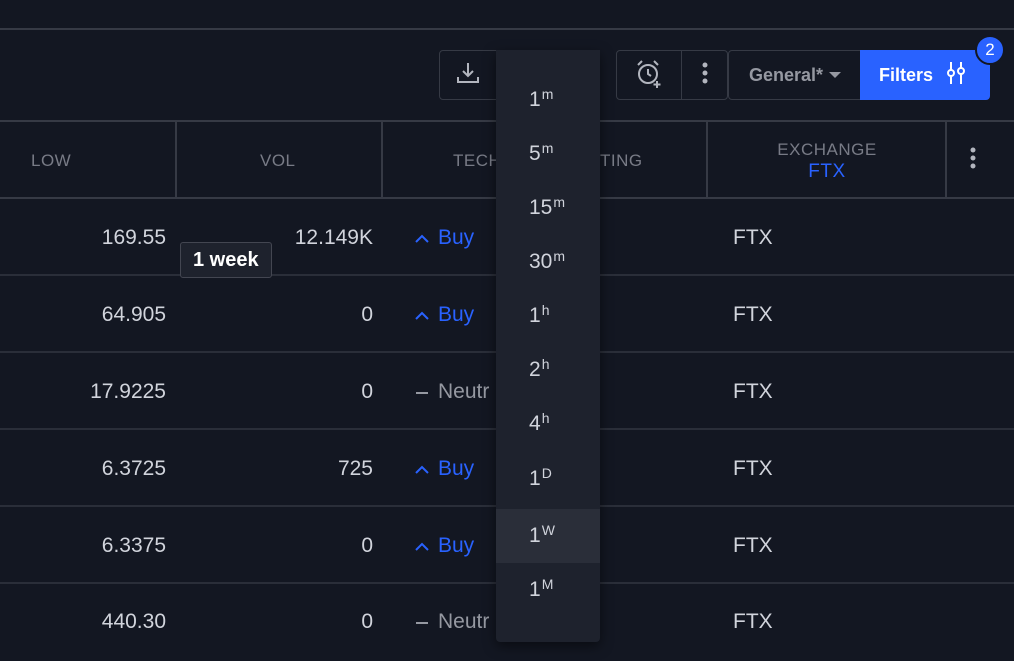  What do you see at coordinates (133, 314) in the screenshot?
I see `low-cell: 64.905` at bounding box center [133, 314].